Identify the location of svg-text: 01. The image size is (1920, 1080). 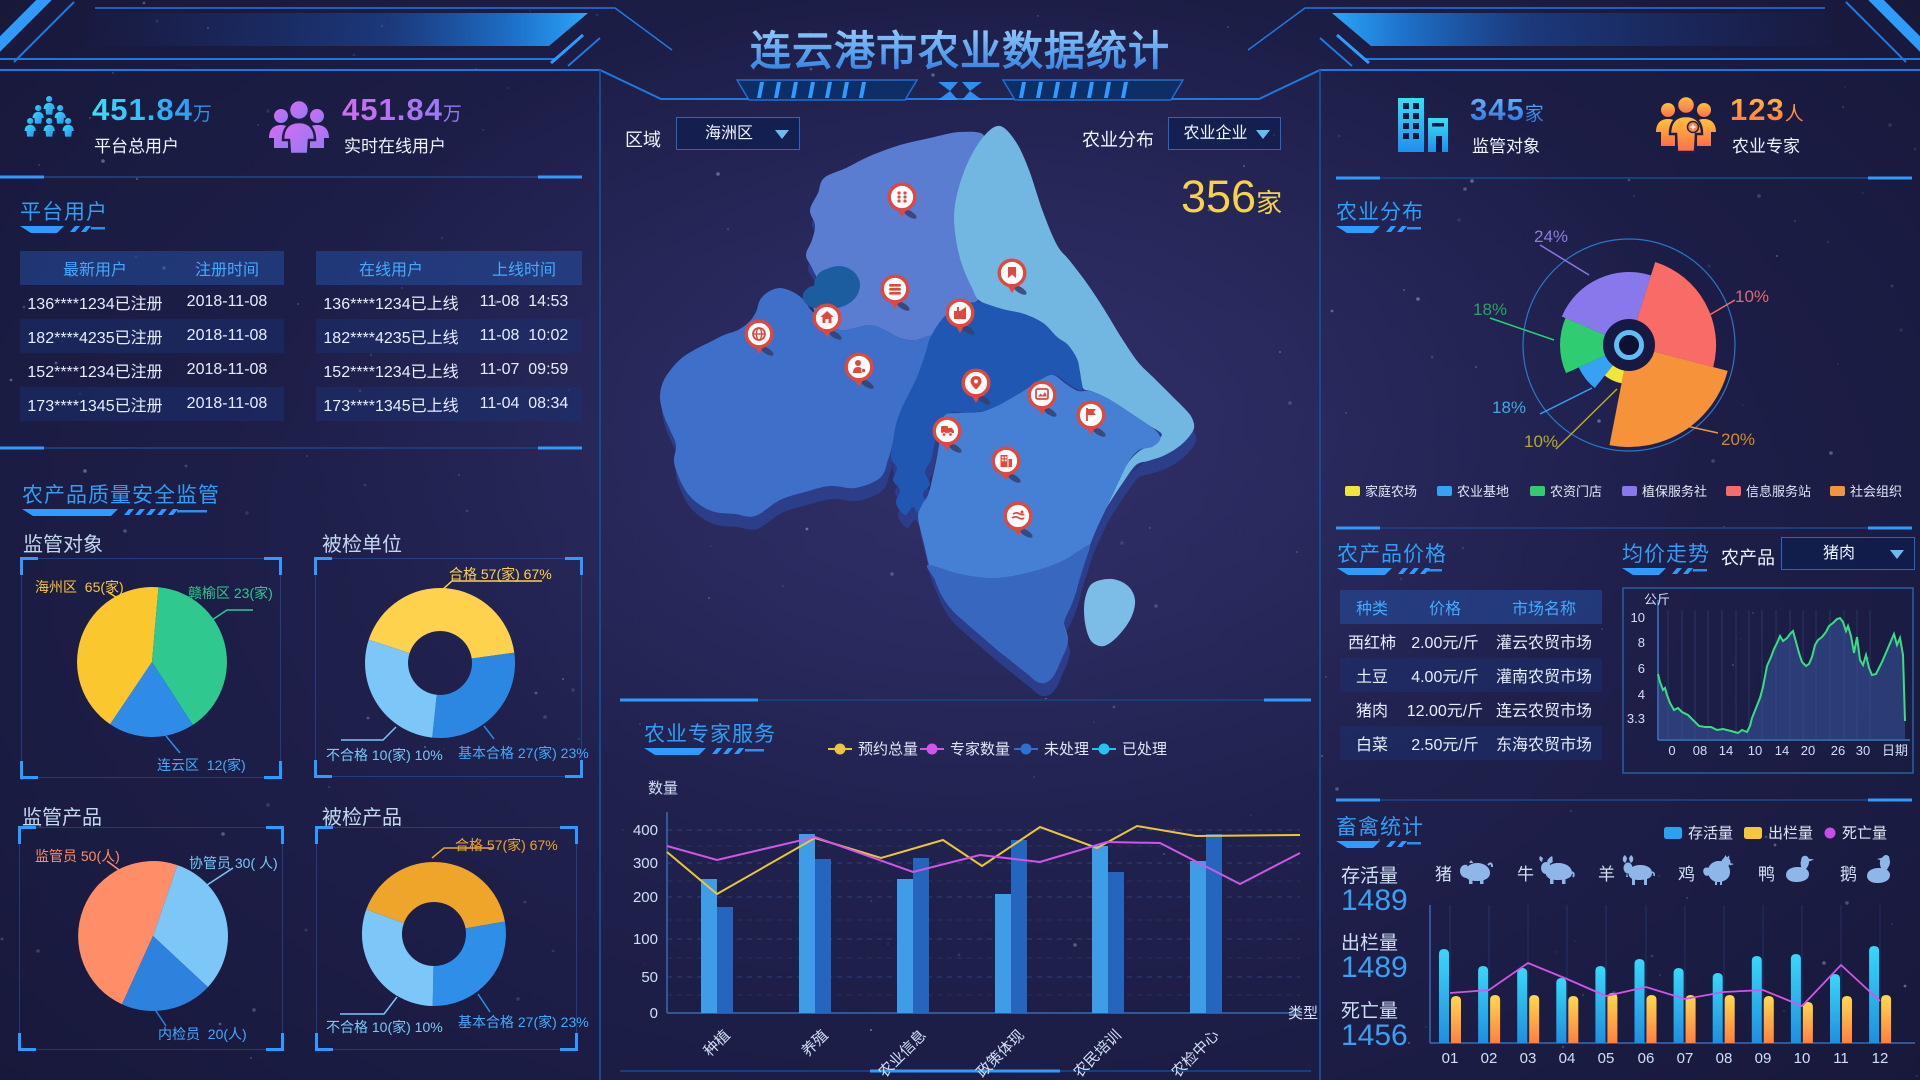
(1450, 1058).